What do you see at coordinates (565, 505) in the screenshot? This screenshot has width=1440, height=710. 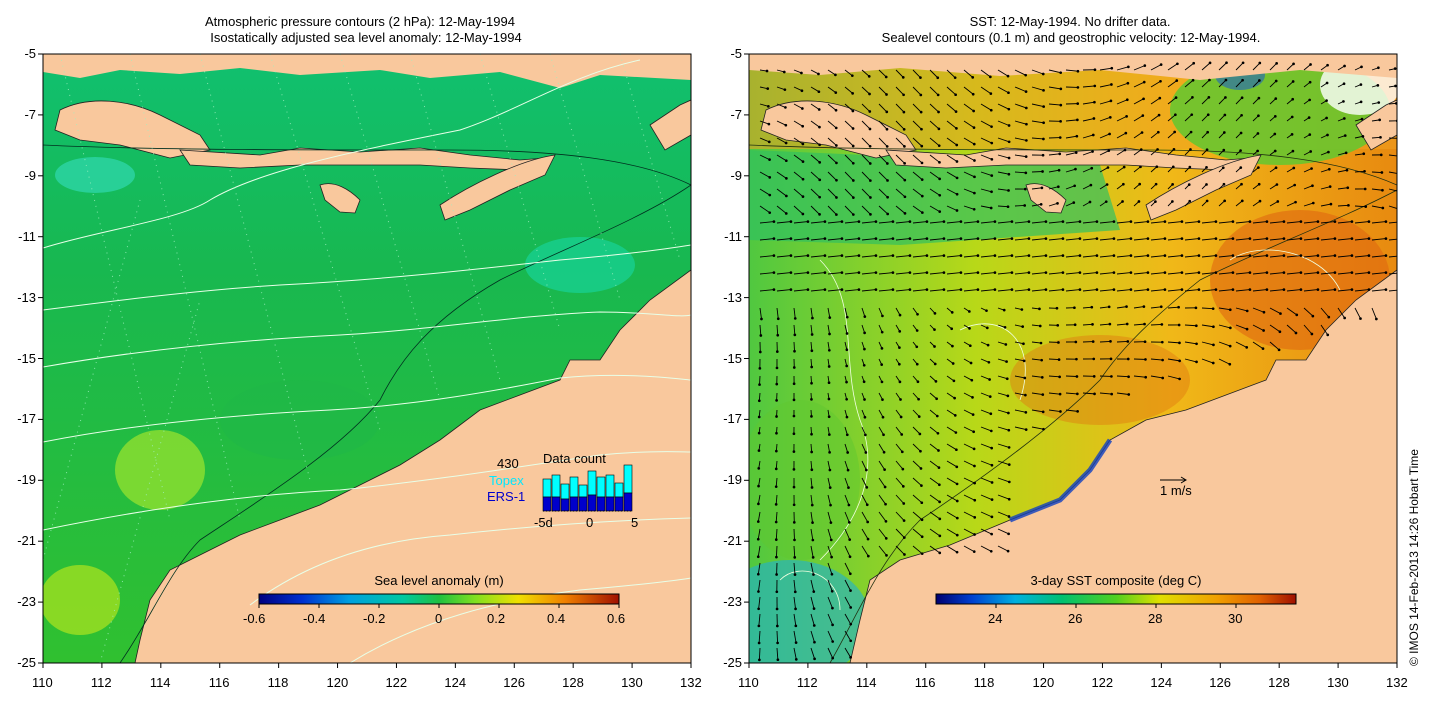 I see `inset-ers-bar` at bounding box center [565, 505].